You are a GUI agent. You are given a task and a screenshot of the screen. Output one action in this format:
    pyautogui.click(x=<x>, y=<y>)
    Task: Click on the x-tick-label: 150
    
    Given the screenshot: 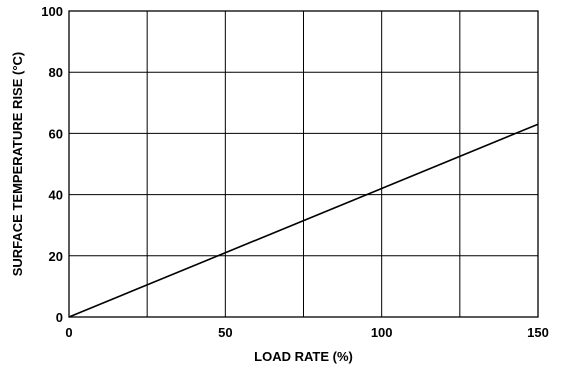 What is the action you would take?
    pyautogui.click(x=538, y=332)
    